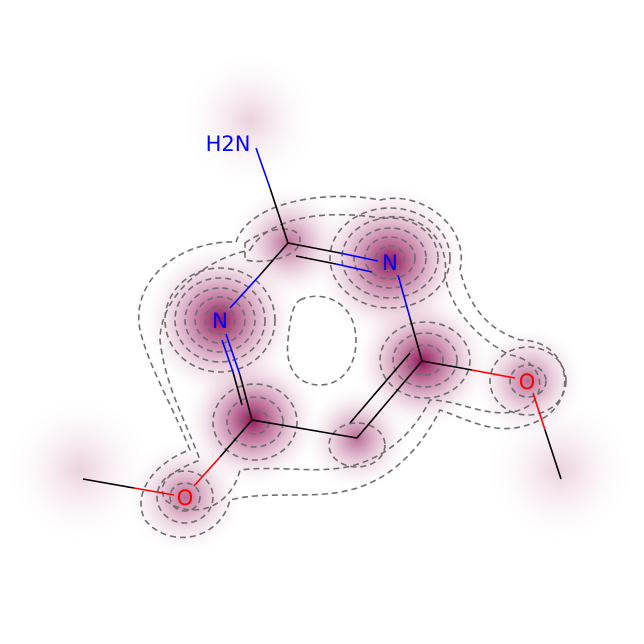 The height and width of the screenshot is (644, 644). I want to click on bond-c5-c6, so click(304, 429).